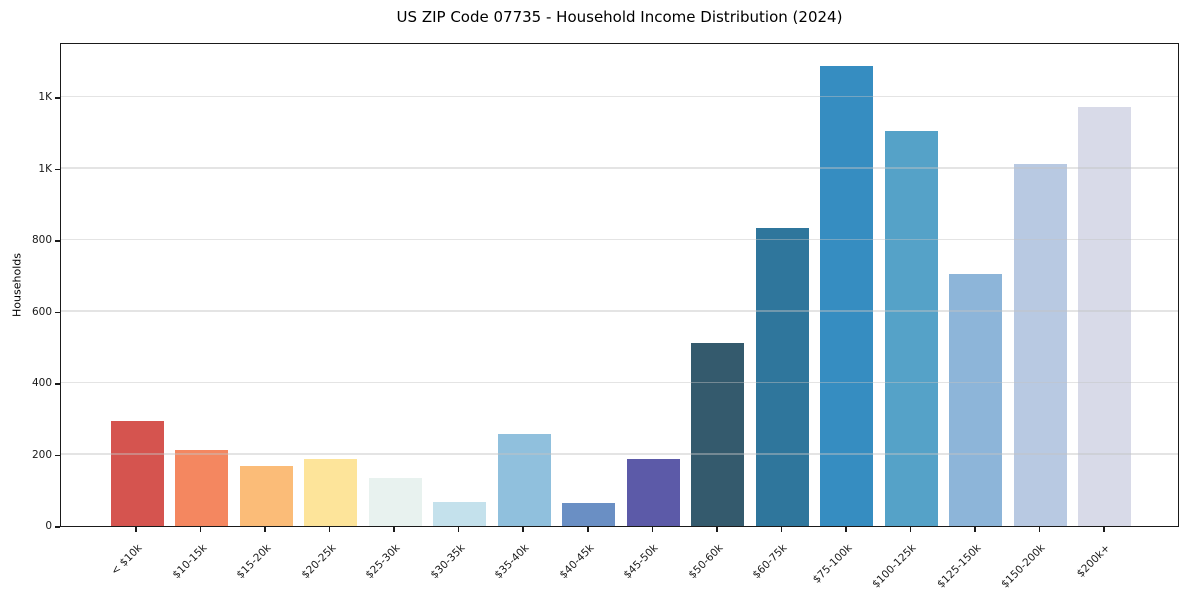 Image resolution: width=1189 pixels, height=590 pixels. I want to click on y-tick-label: 800, so click(41, 240).